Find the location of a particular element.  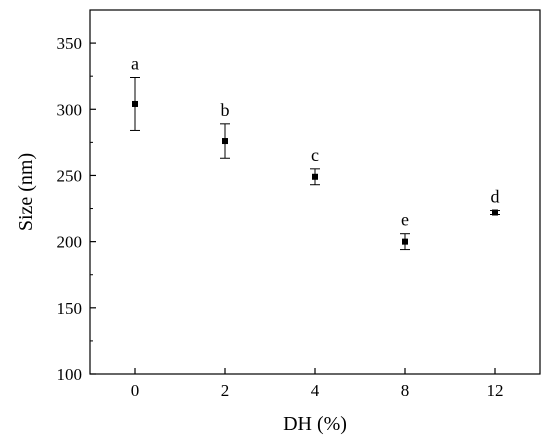

significance-letter: d is located at coordinates (495, 197).